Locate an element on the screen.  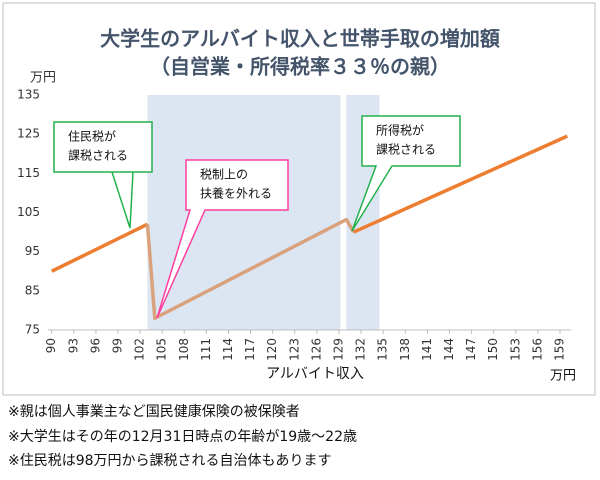
y-tick-label: 85 is located at coordinates (32, 290).